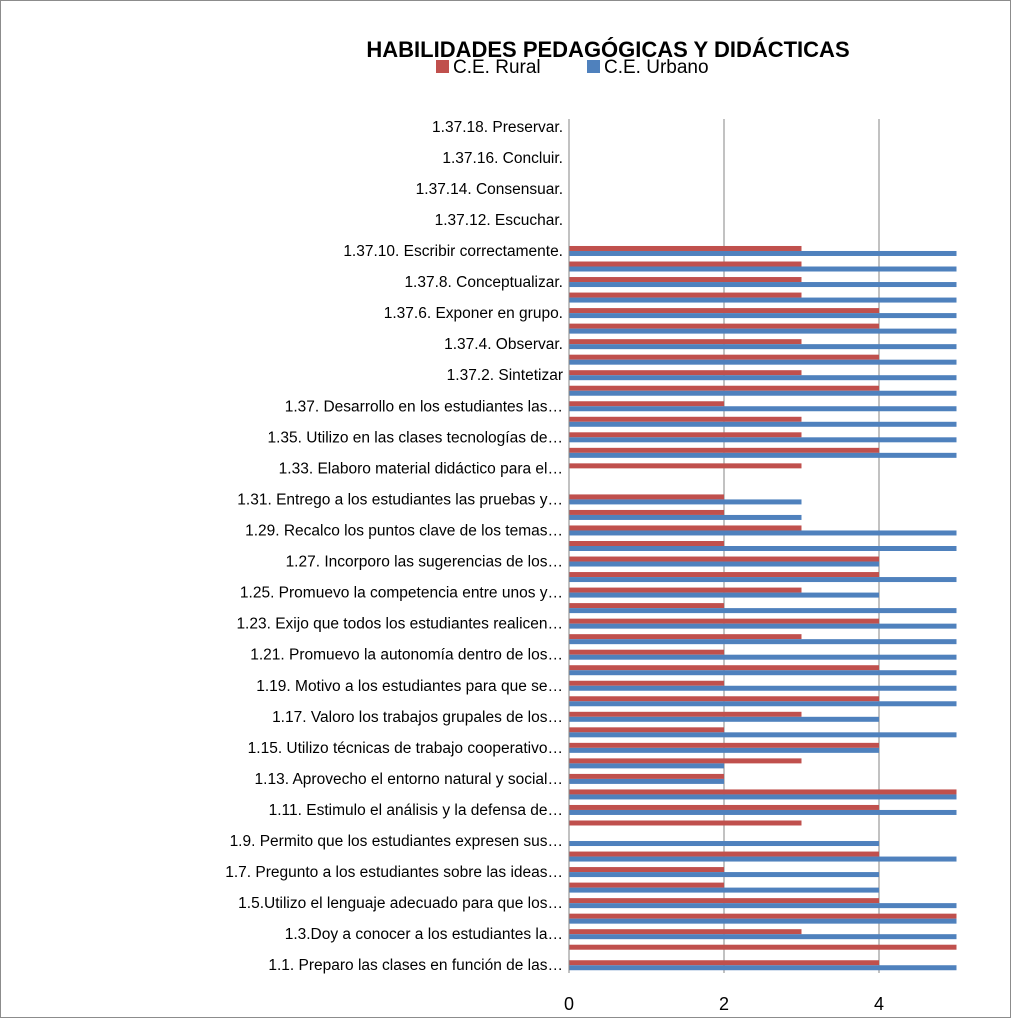 The height and width of the screenshot is (1018, 1011). Describe the element at coordinates (593, 66) in the screenshot. I see `legend-swatch-urbano` at that location.